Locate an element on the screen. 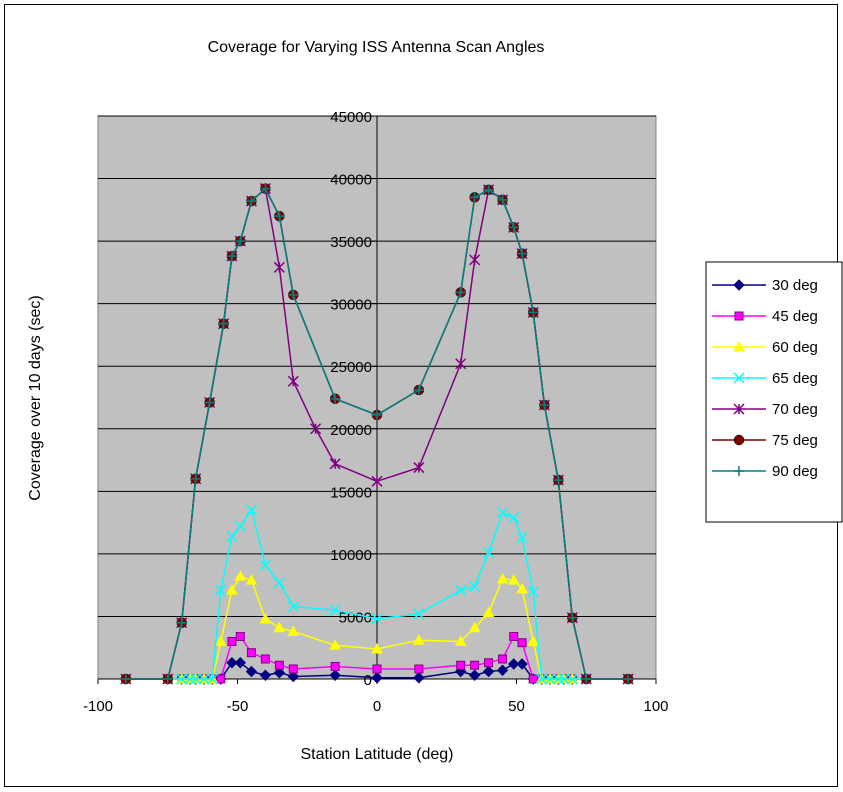 The image size is (843, 792). x-tick-label: -100 is located at coordinates (98, 706).